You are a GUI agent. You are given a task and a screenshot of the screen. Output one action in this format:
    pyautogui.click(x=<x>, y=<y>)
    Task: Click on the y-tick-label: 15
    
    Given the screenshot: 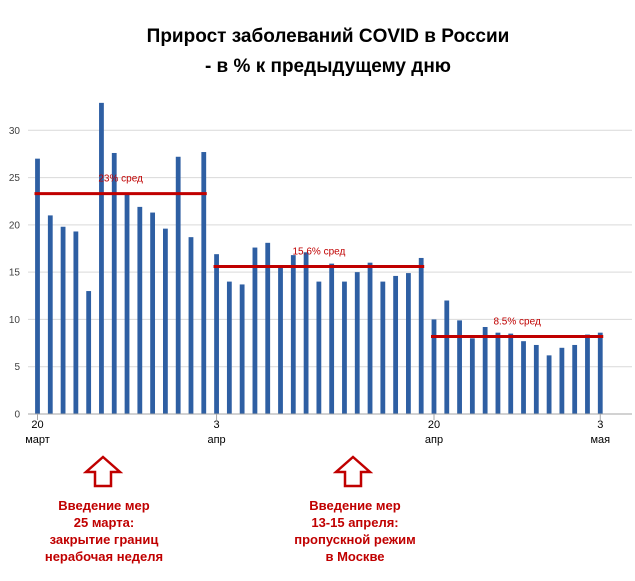 What is the action you would take?
    pyautogui.click(x=15, y=273)
    